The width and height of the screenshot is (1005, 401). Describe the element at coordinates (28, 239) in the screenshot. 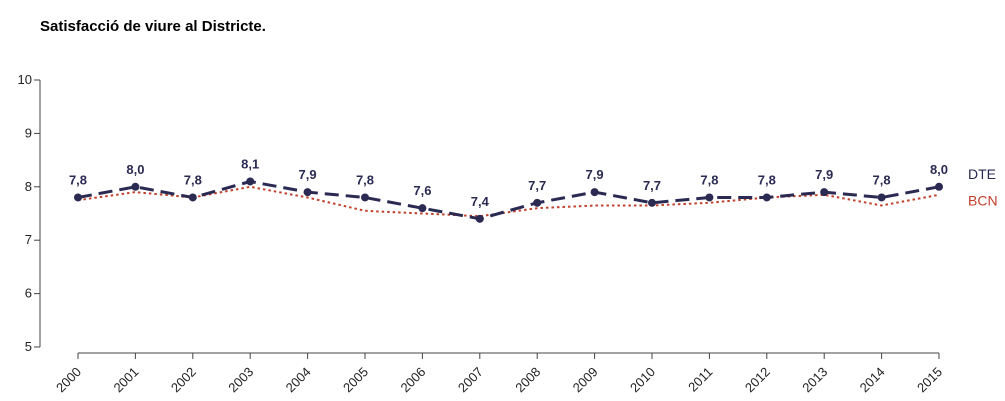

I see `y-tick-label: 7` at that location.